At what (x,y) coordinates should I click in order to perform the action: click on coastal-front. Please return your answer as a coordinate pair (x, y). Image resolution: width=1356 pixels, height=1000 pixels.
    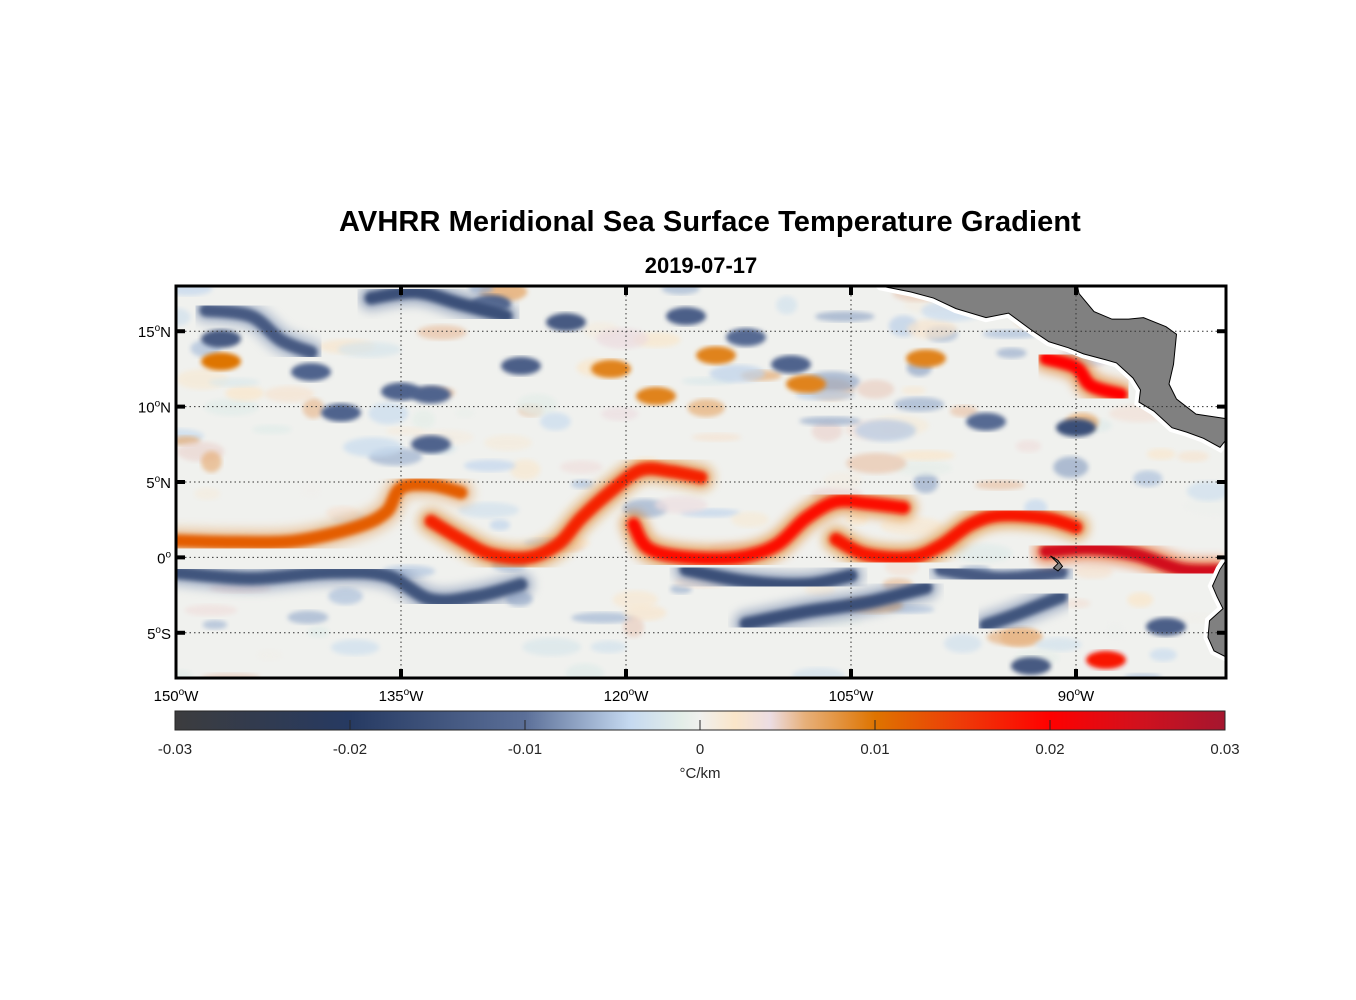
    Looking at the image, I should click on (1083, 376).